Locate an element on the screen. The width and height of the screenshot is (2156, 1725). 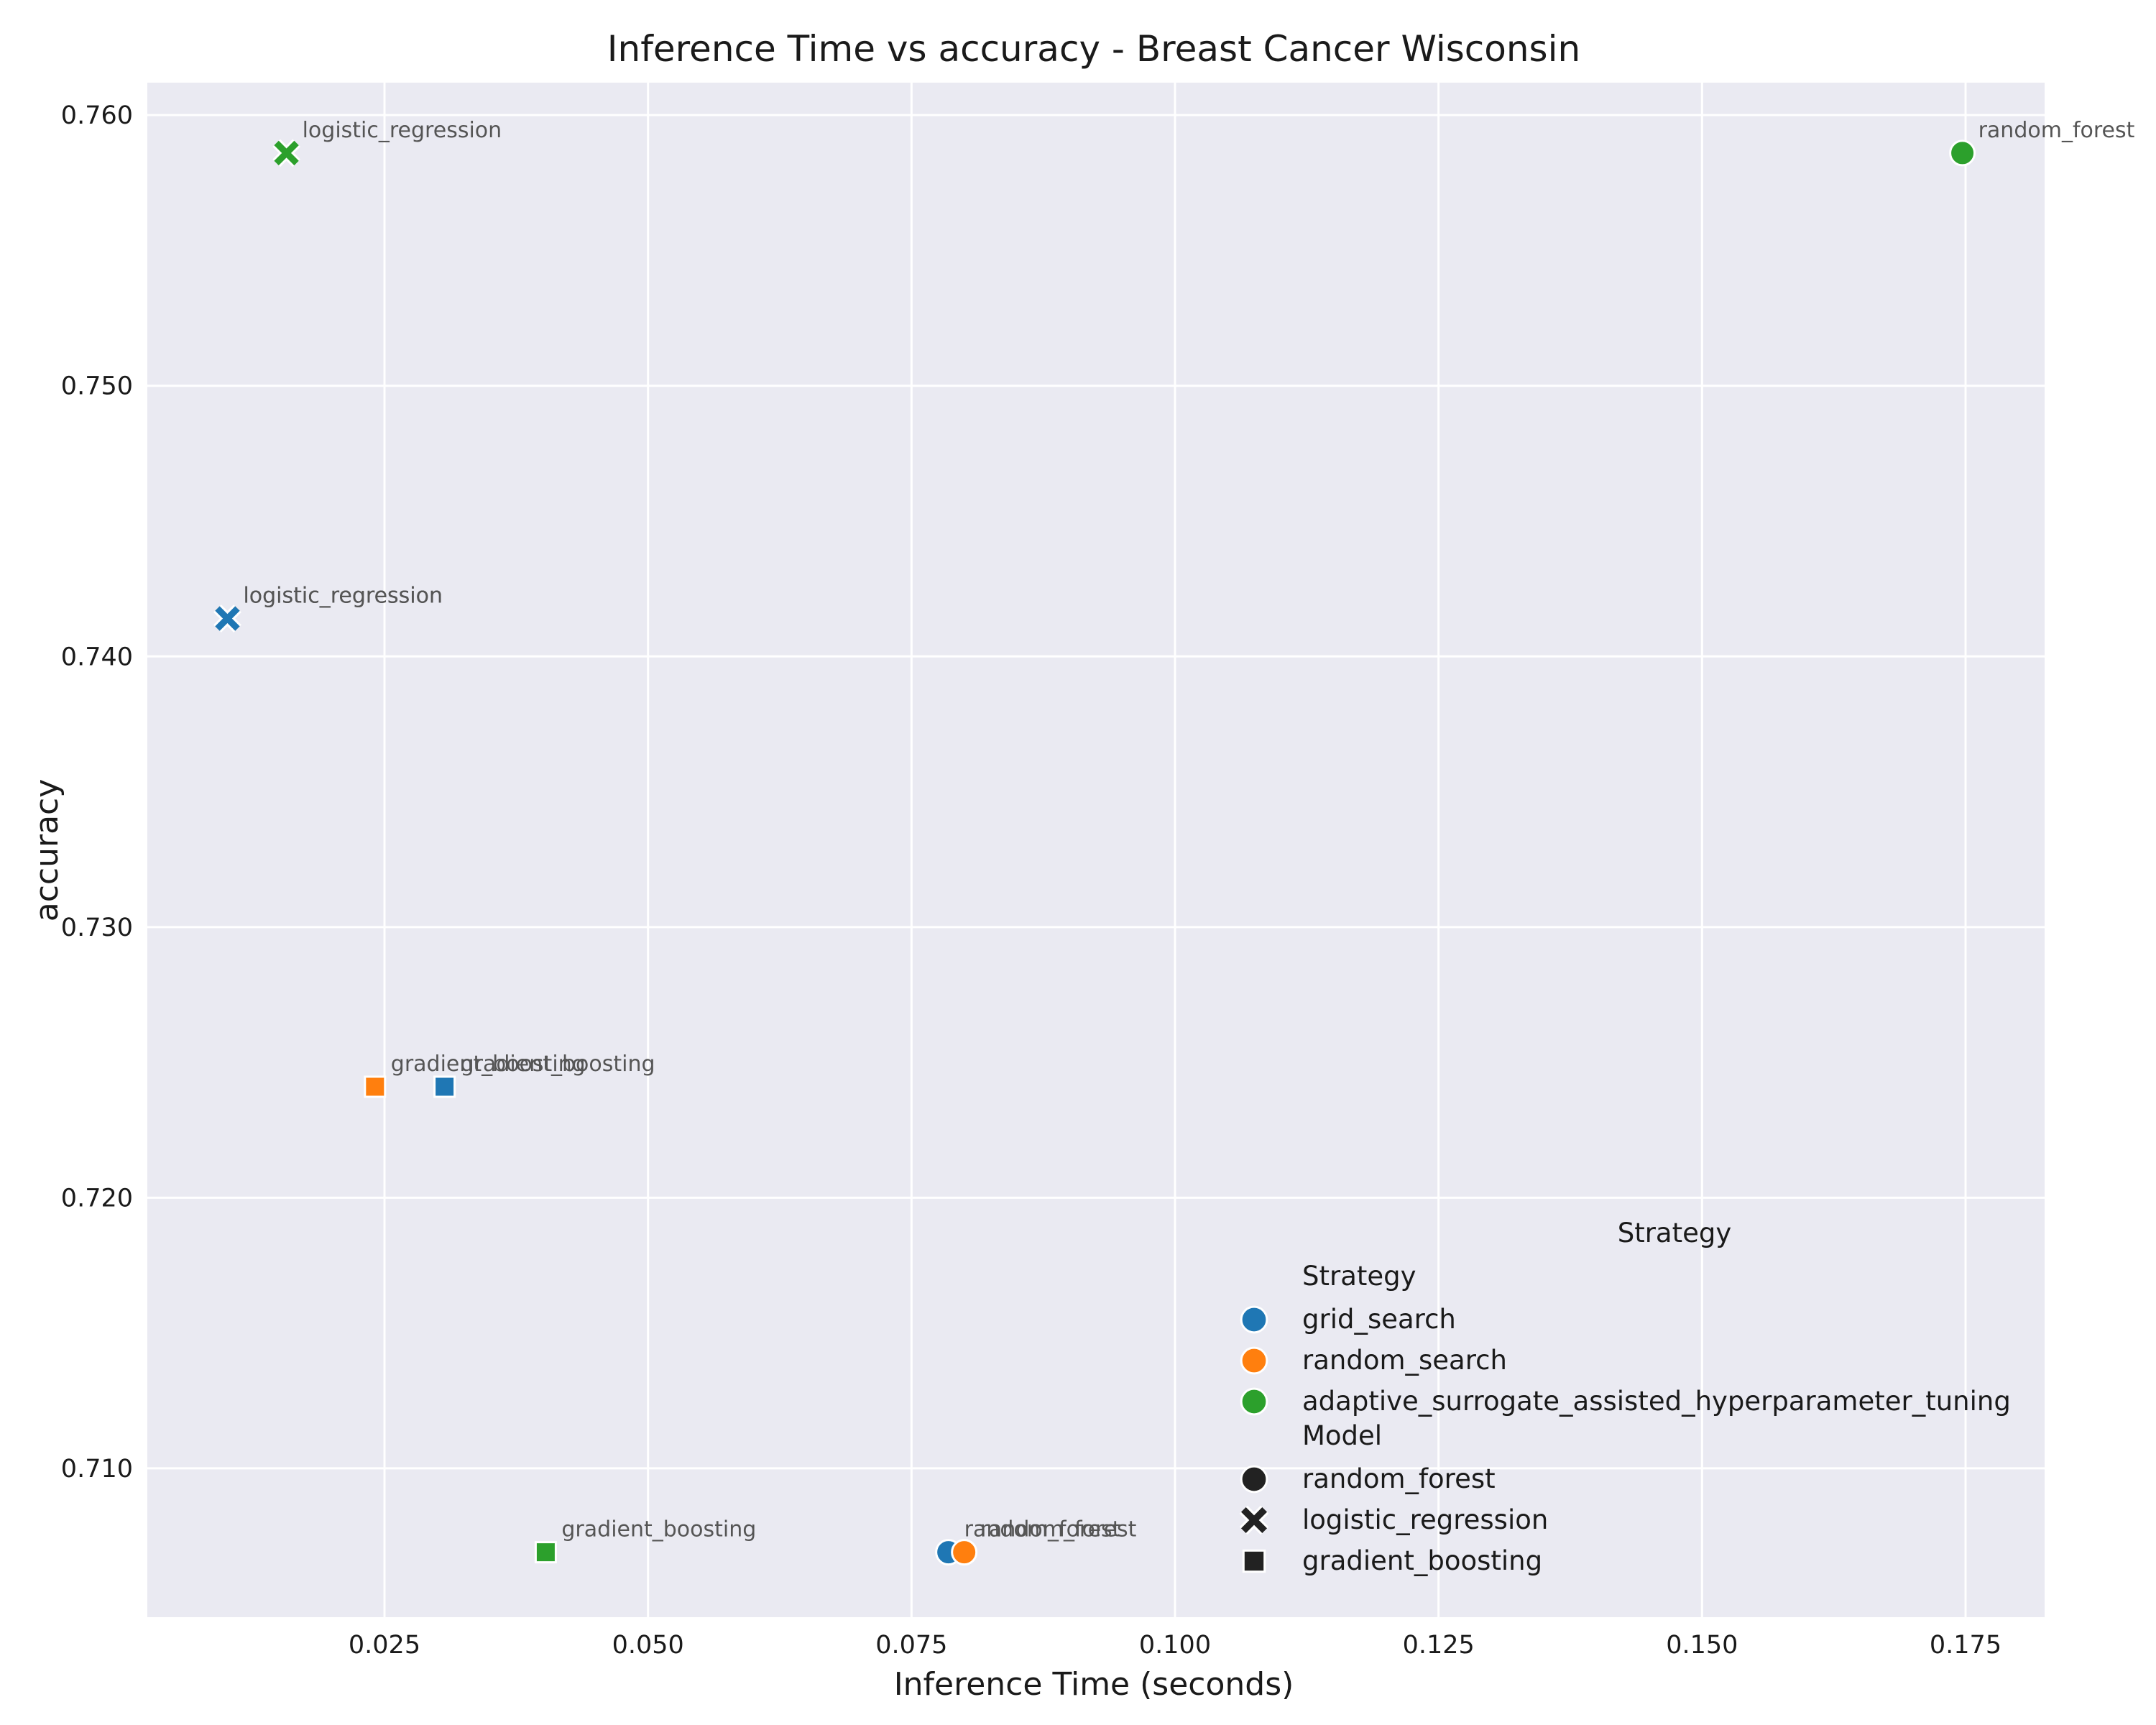
x-axis-ticks: 0.025 0.050 0.075 0.100 0.125 0.150 0.175 is located at coordinates (1175, 1645).